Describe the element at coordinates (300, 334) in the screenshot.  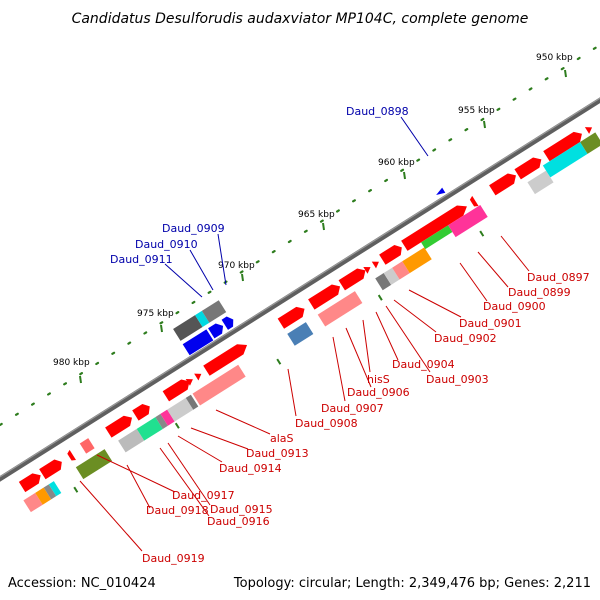
I see `gene-Daud_0908-box` at that location.